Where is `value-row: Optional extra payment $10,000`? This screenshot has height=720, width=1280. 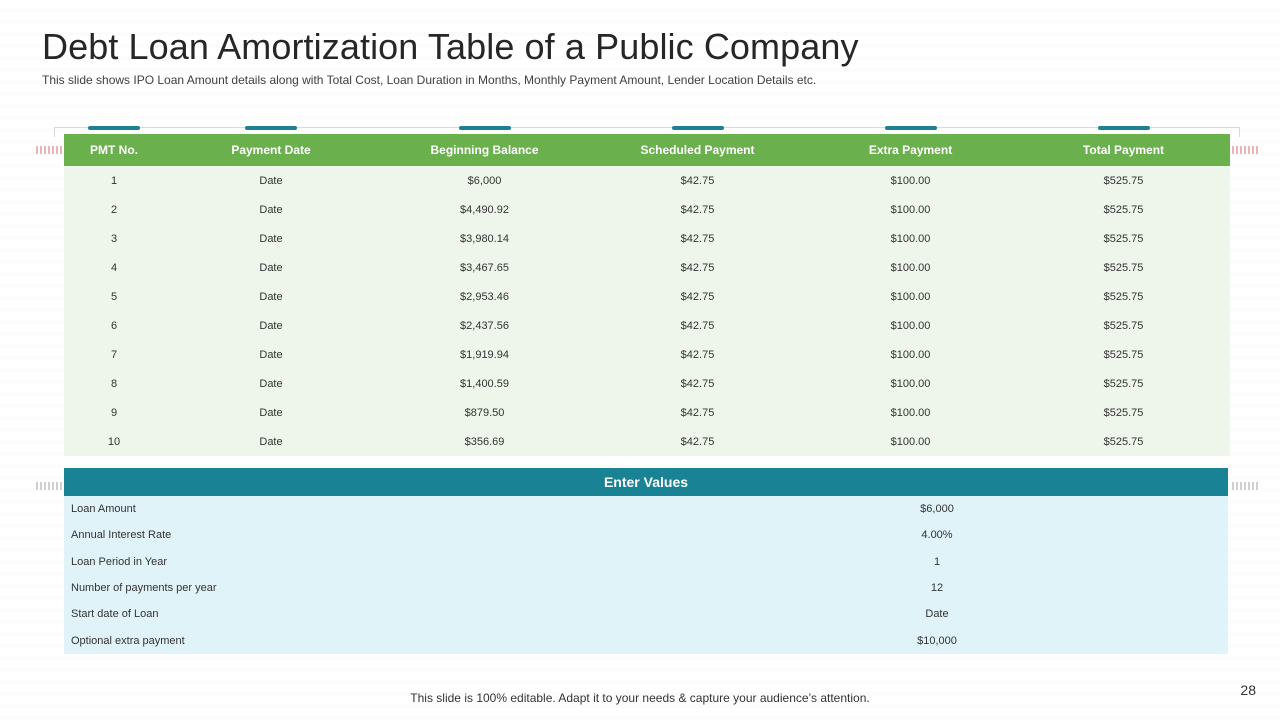
value-row: Optional extra payment $10,000 is located at coordinates (646, 640).